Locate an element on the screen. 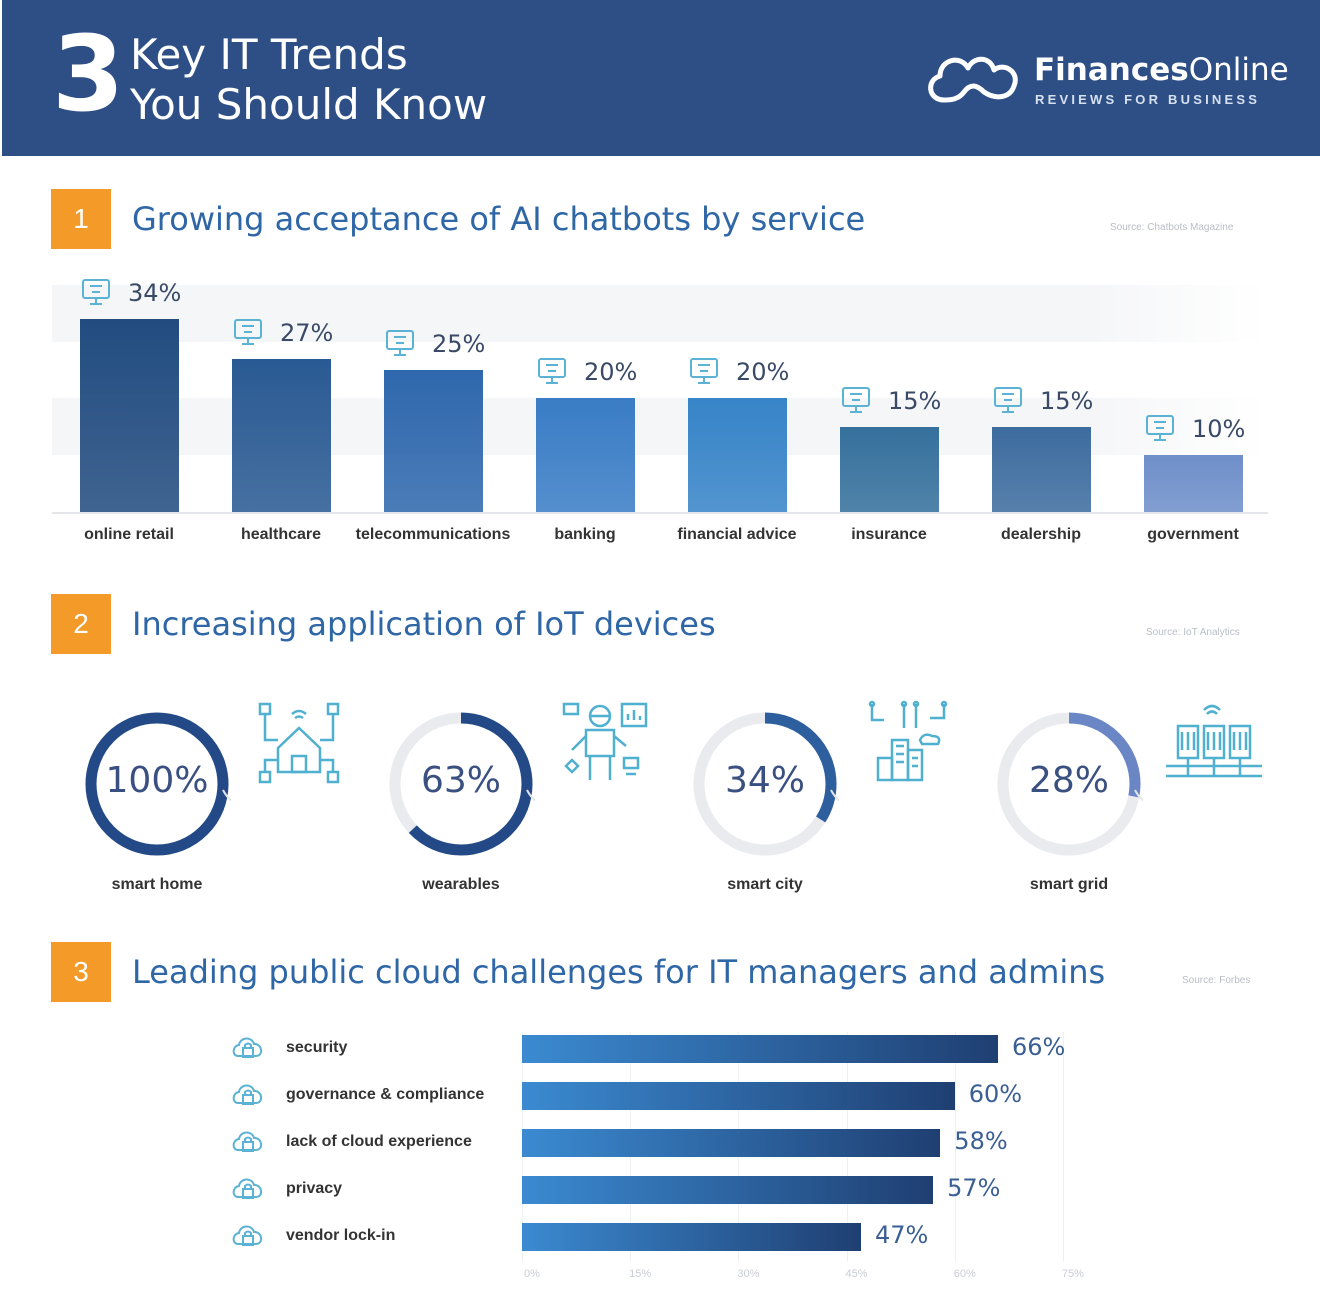 The image size is (1320, 1296). x-tick-label: 15% is located at coordinates (640, 1274).